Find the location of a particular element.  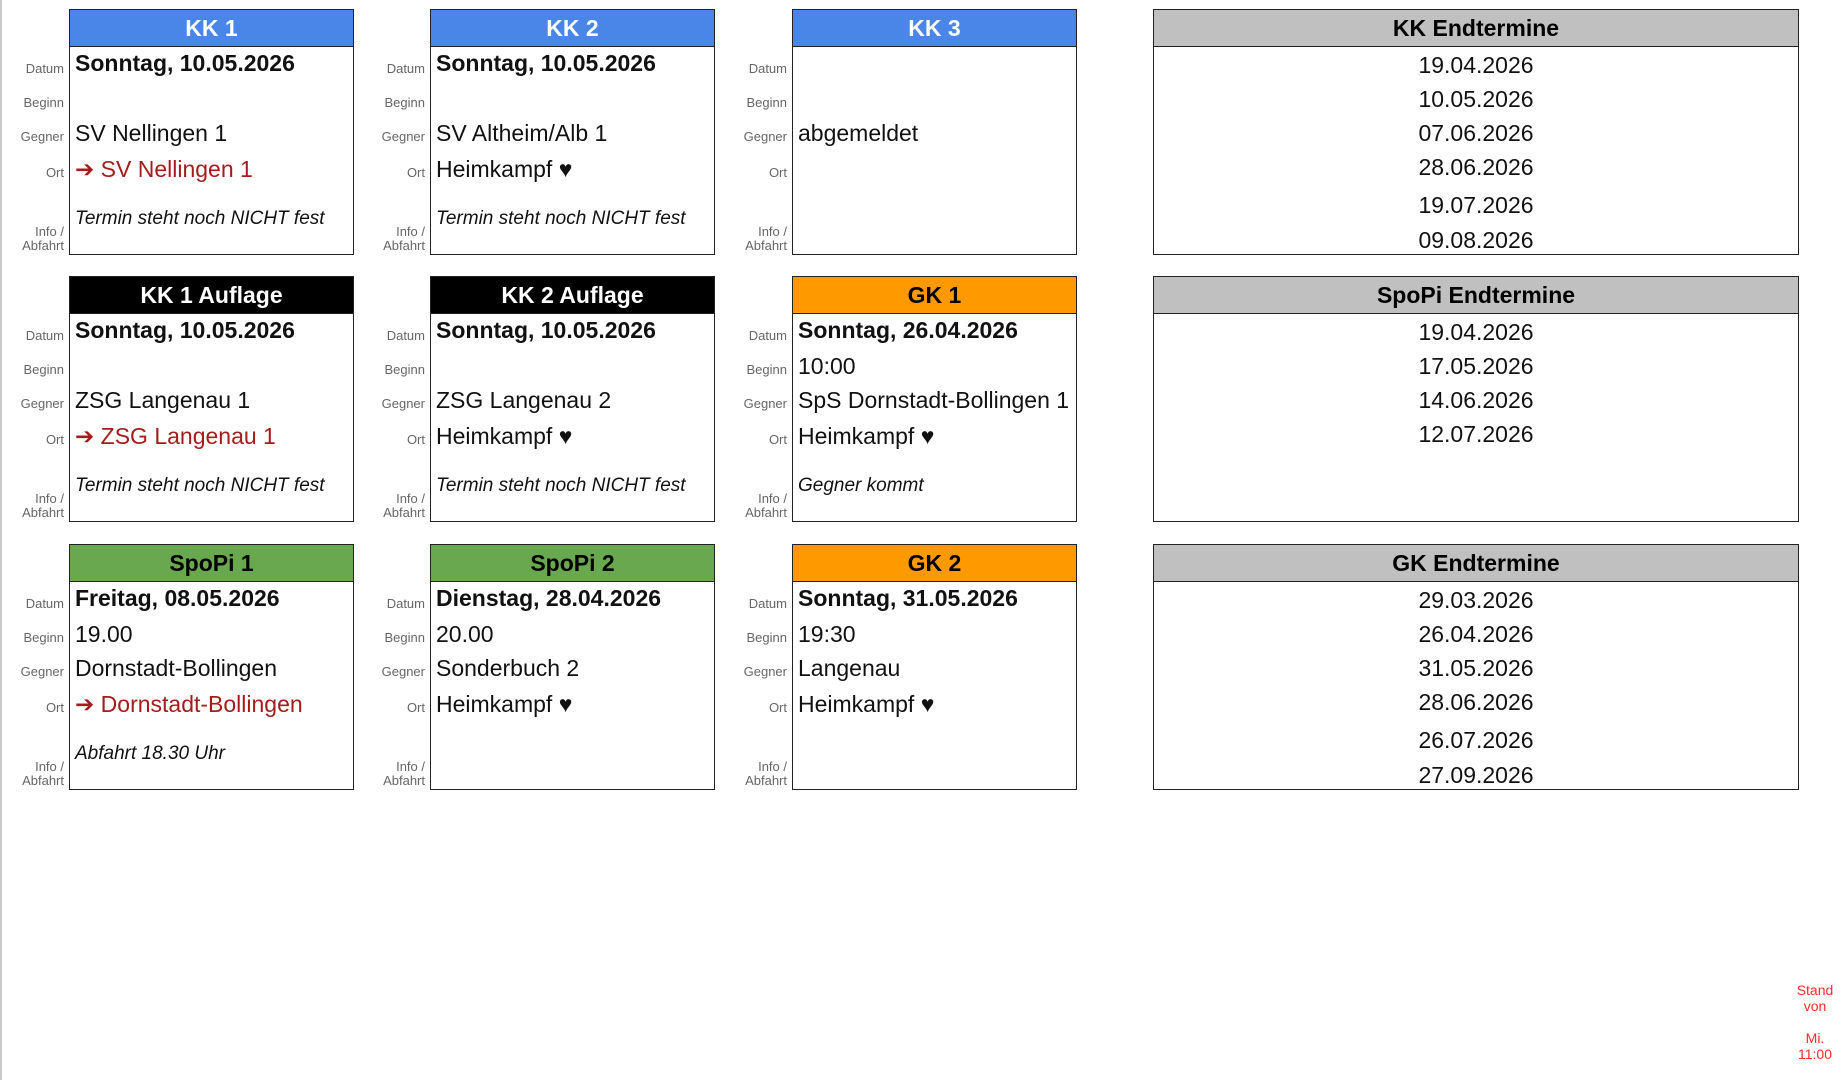

gegner-value: SV Altheim/Alb 1 is located at coordinates (522, 133).